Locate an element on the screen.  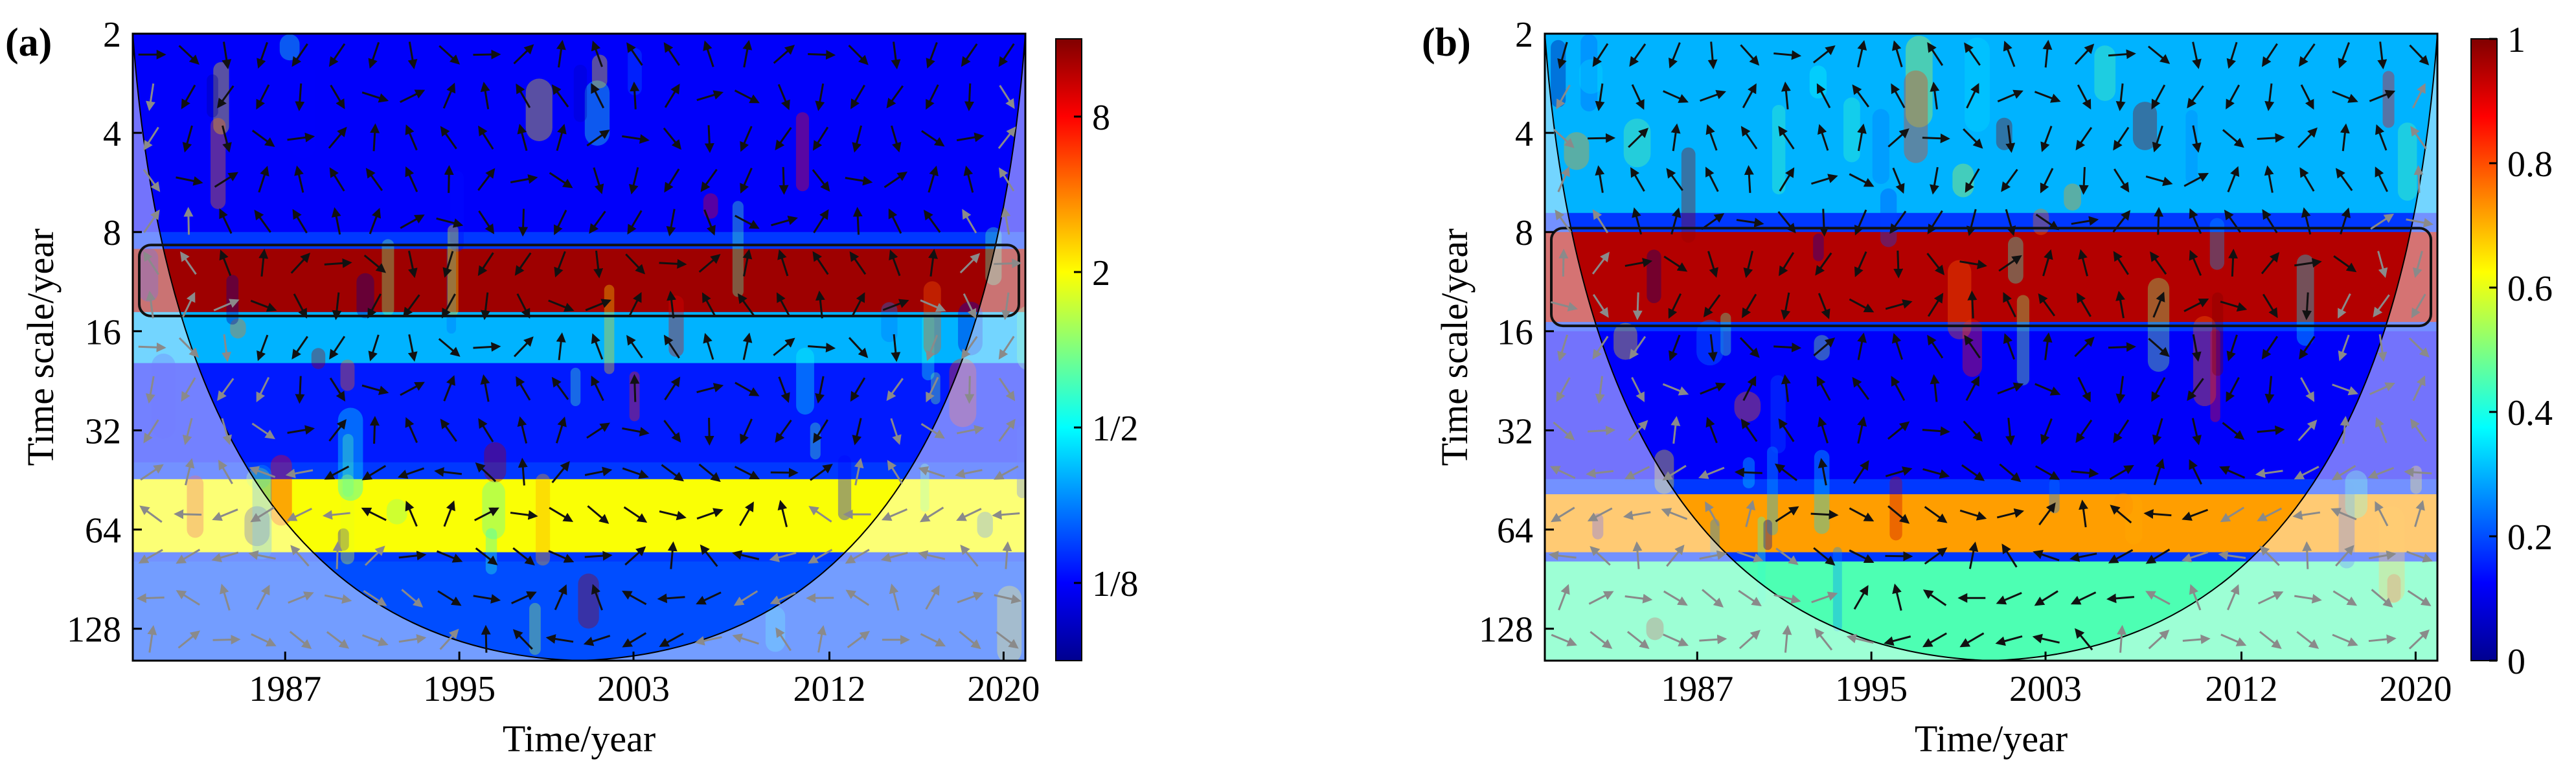
panel-a-coi-shade-right is located at coordinates (802, 347).